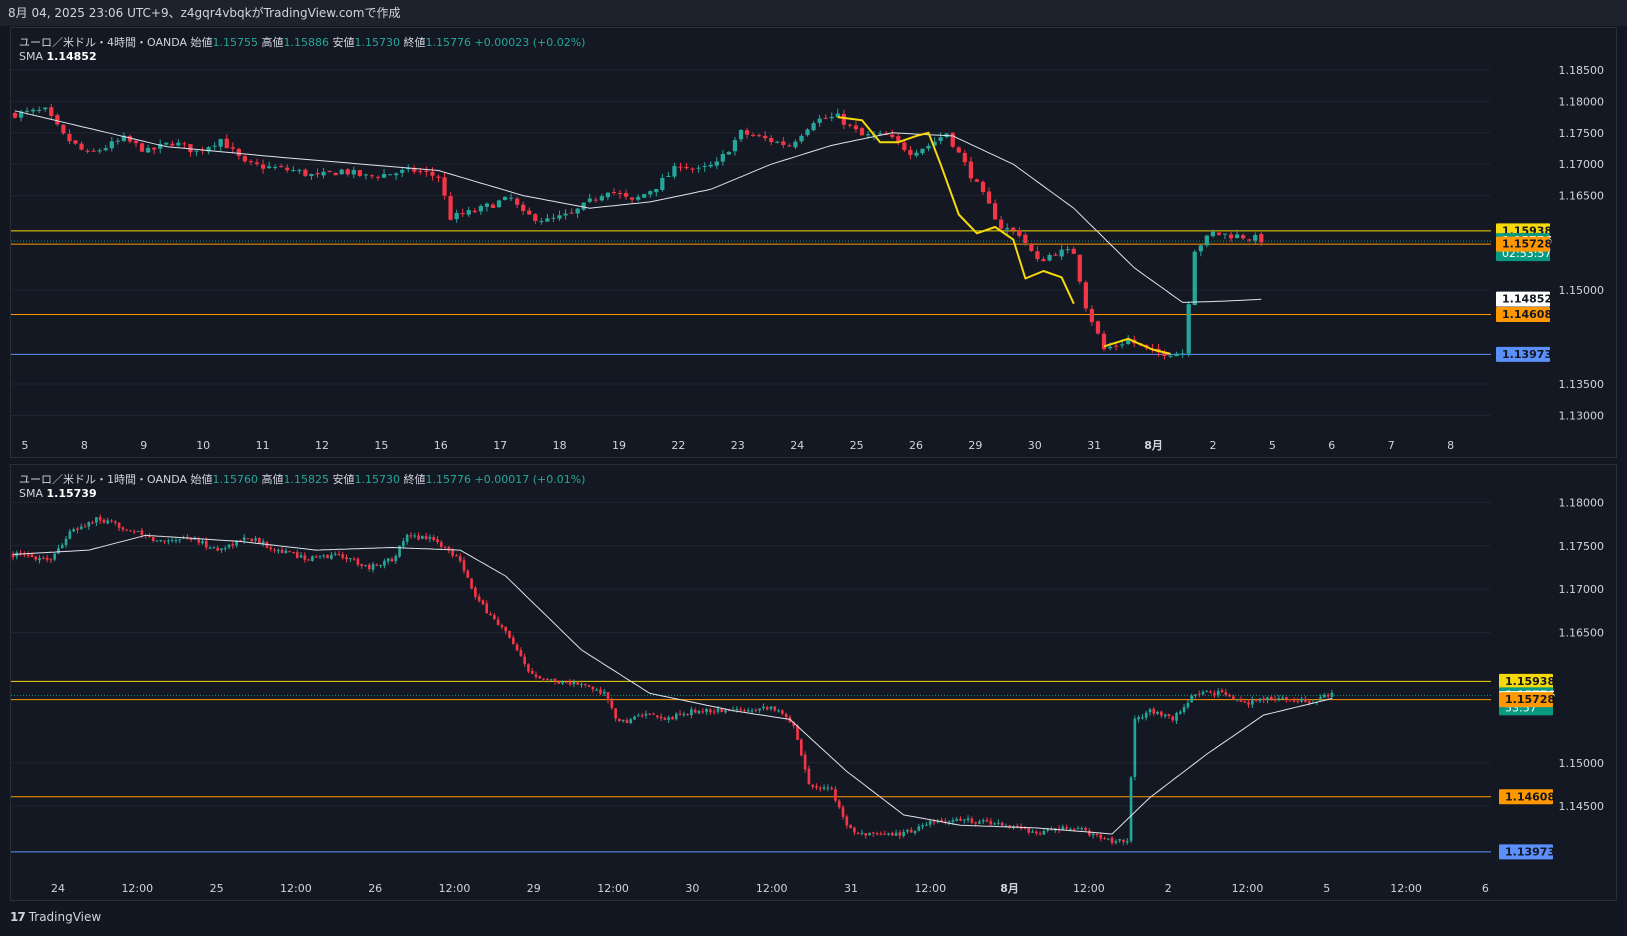  Describe the element at coordinates (58, 56) in the screenshot. I see `sma-legend: SMA 1.14852` at that location.